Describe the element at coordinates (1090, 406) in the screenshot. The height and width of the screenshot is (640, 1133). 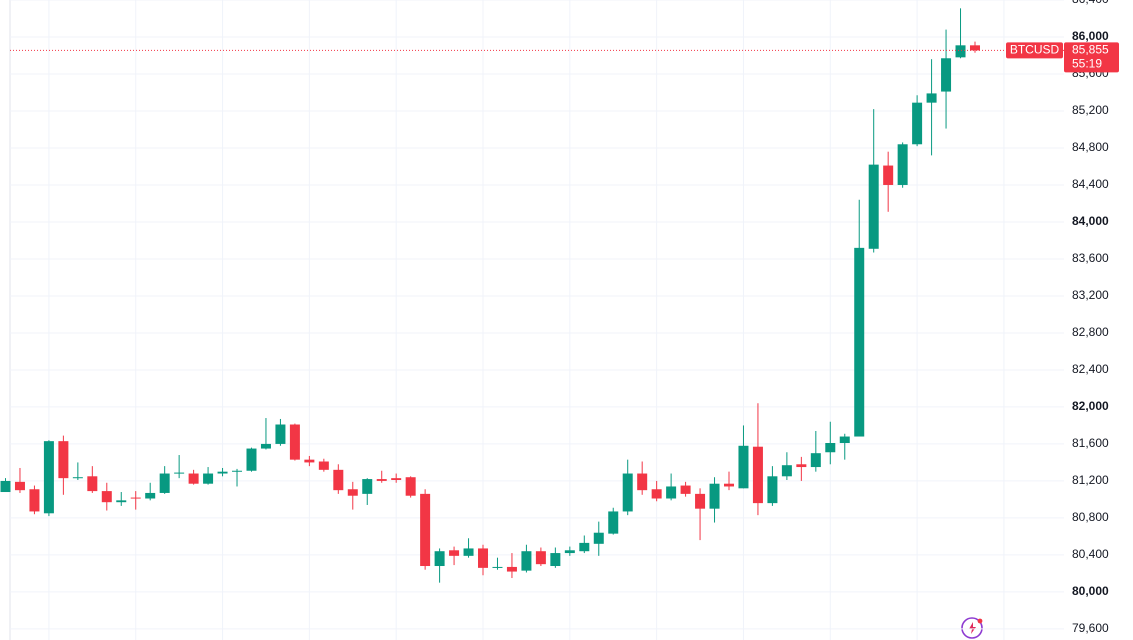
I see `y-tick-label: 82,000` at that location.